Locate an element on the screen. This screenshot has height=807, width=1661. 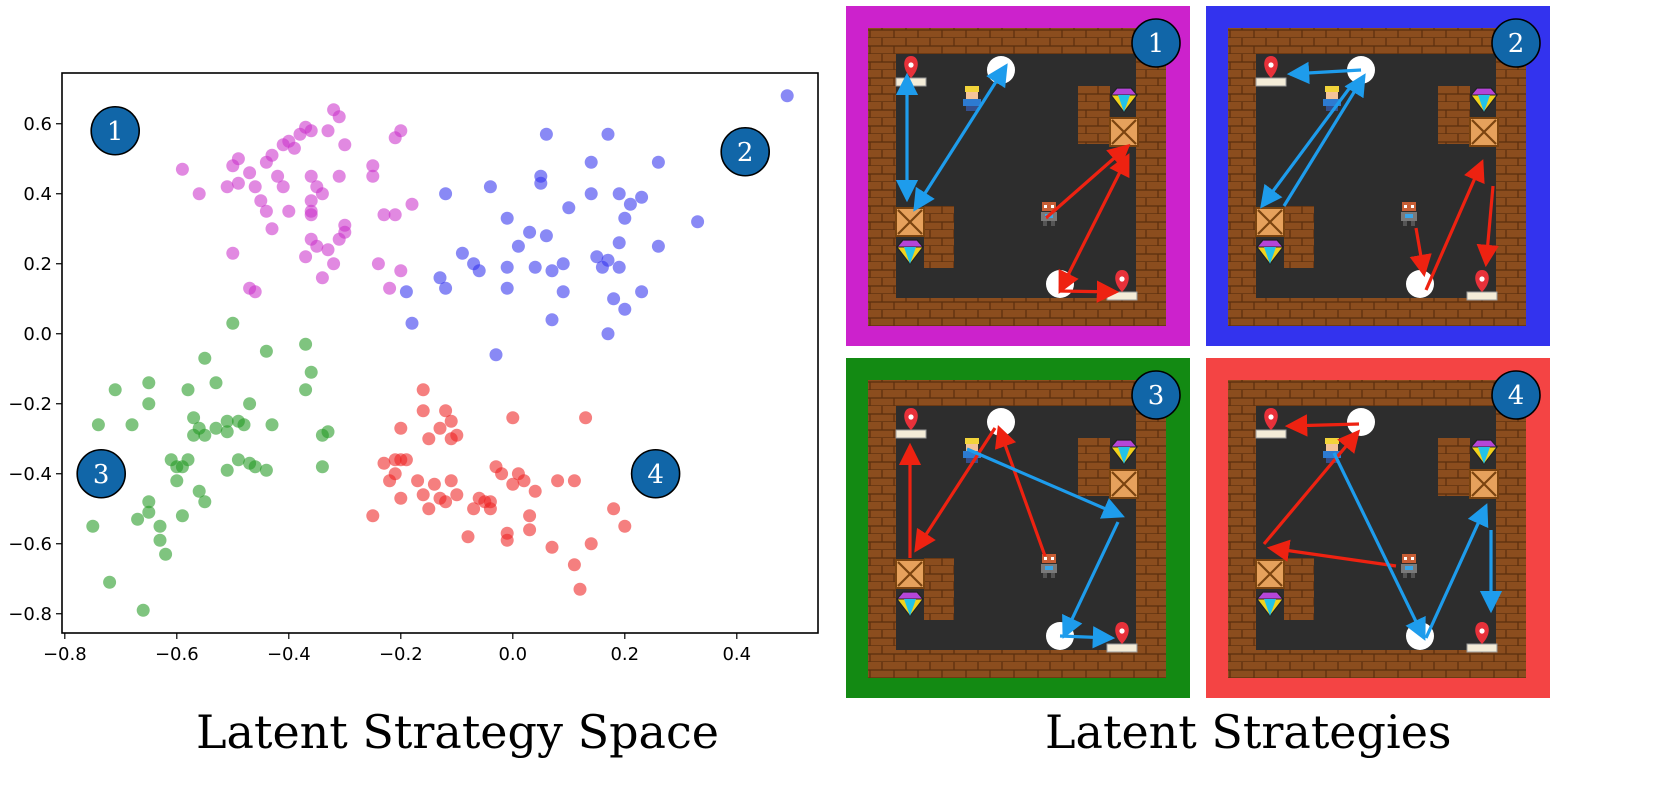
strategy-panel-2: 2 is located at coordinates (1388, 185).